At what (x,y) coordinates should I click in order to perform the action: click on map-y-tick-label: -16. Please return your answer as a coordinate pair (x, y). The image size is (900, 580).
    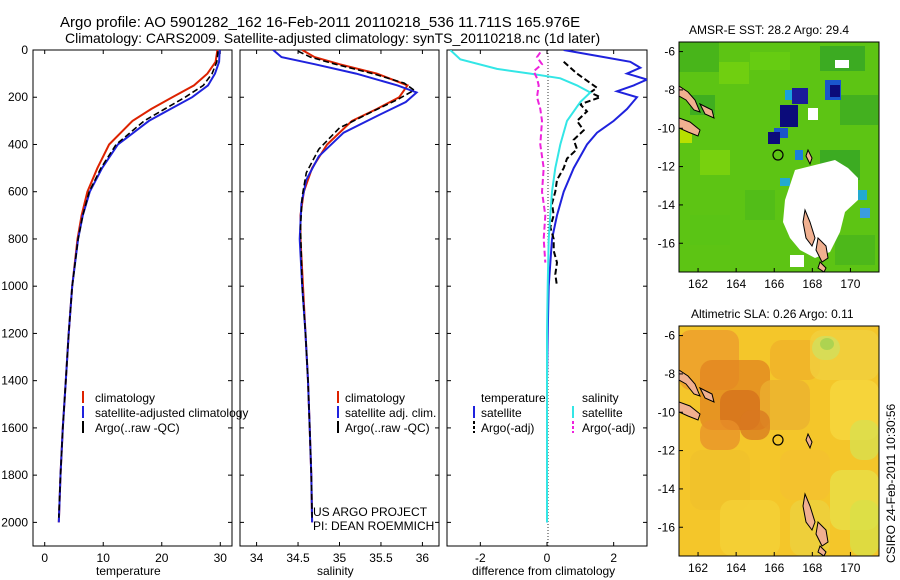
    Looking at the image, I should click on (667, 527).